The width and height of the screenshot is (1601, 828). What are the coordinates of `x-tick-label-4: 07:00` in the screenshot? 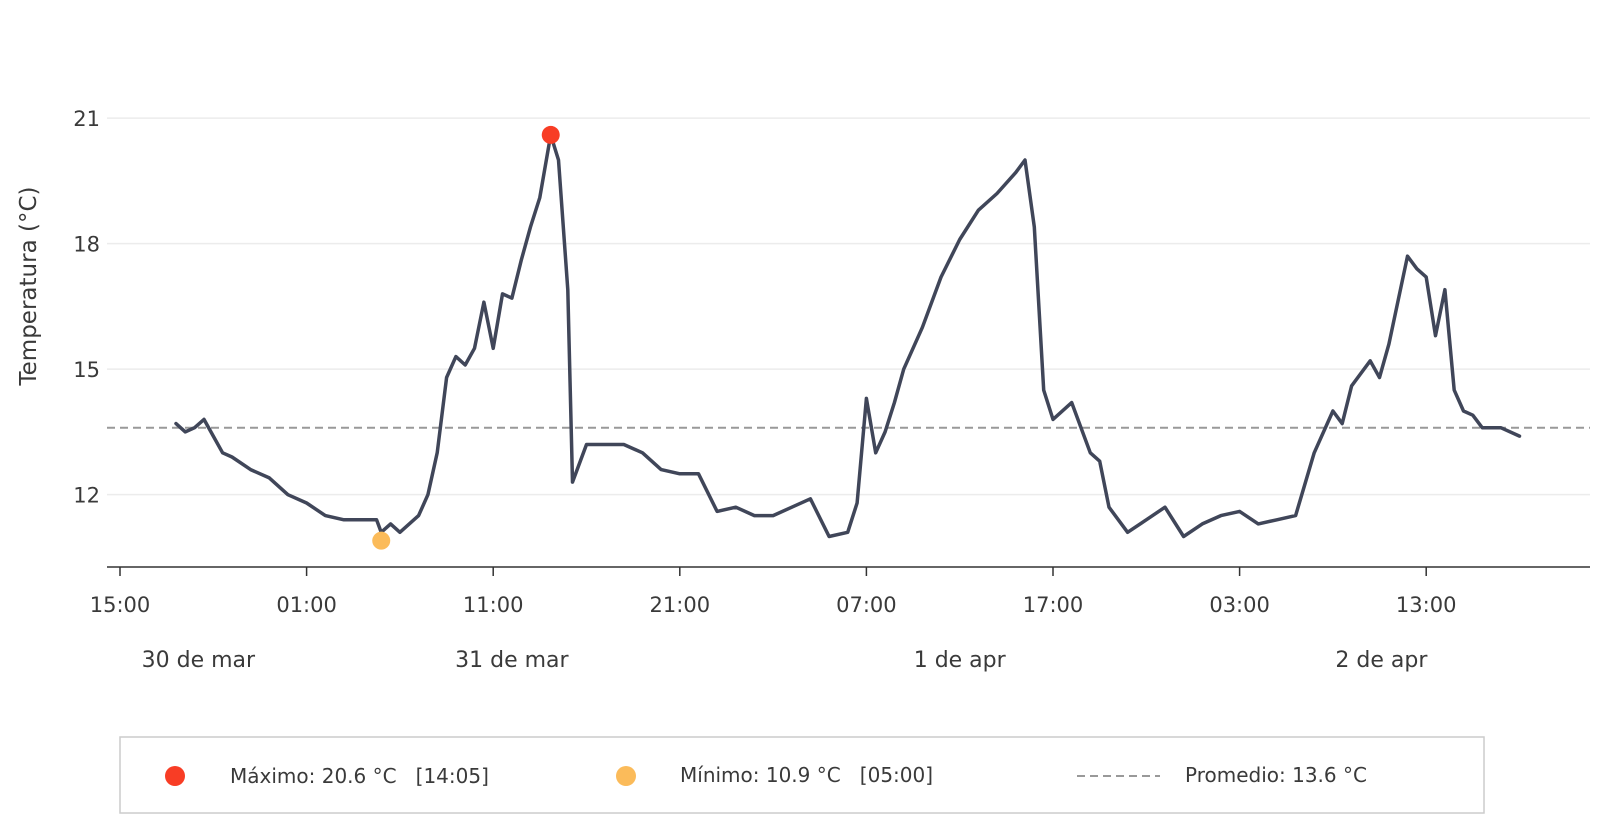 It's located at (866, 605).